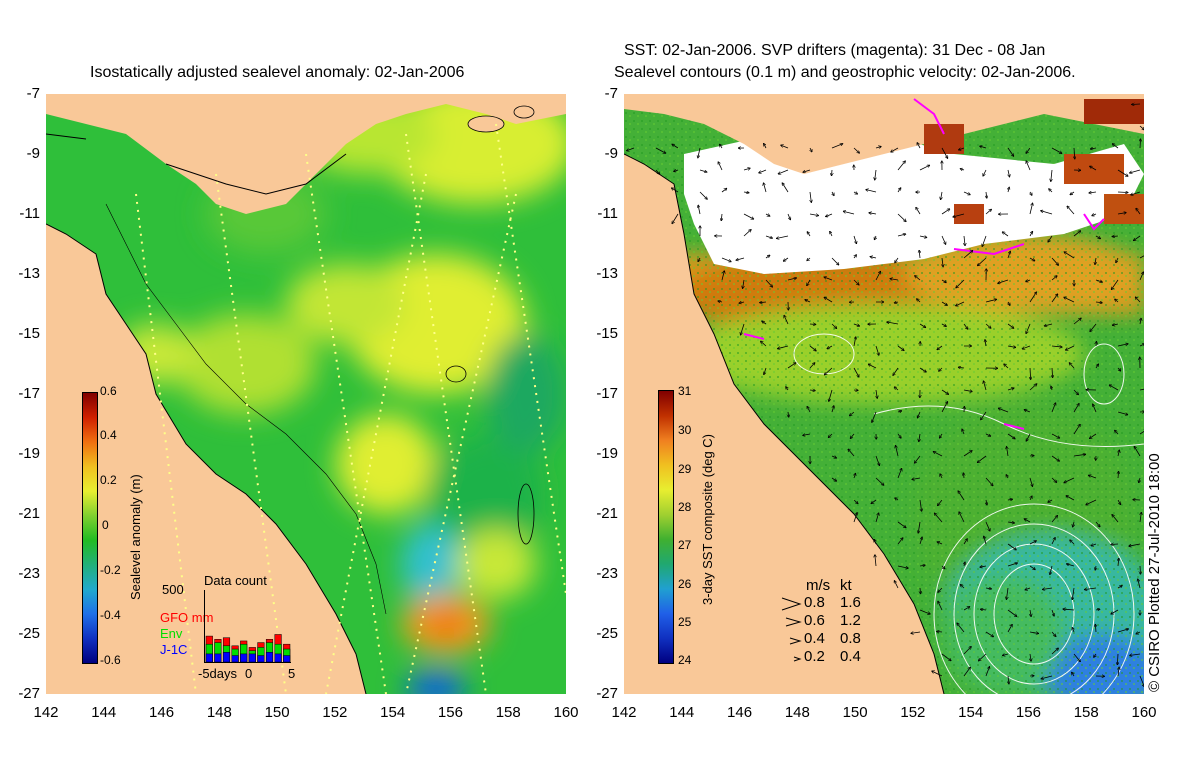 The image size is (1200, 780). I want to click on y-tick-label: -25, so click(29, 633).